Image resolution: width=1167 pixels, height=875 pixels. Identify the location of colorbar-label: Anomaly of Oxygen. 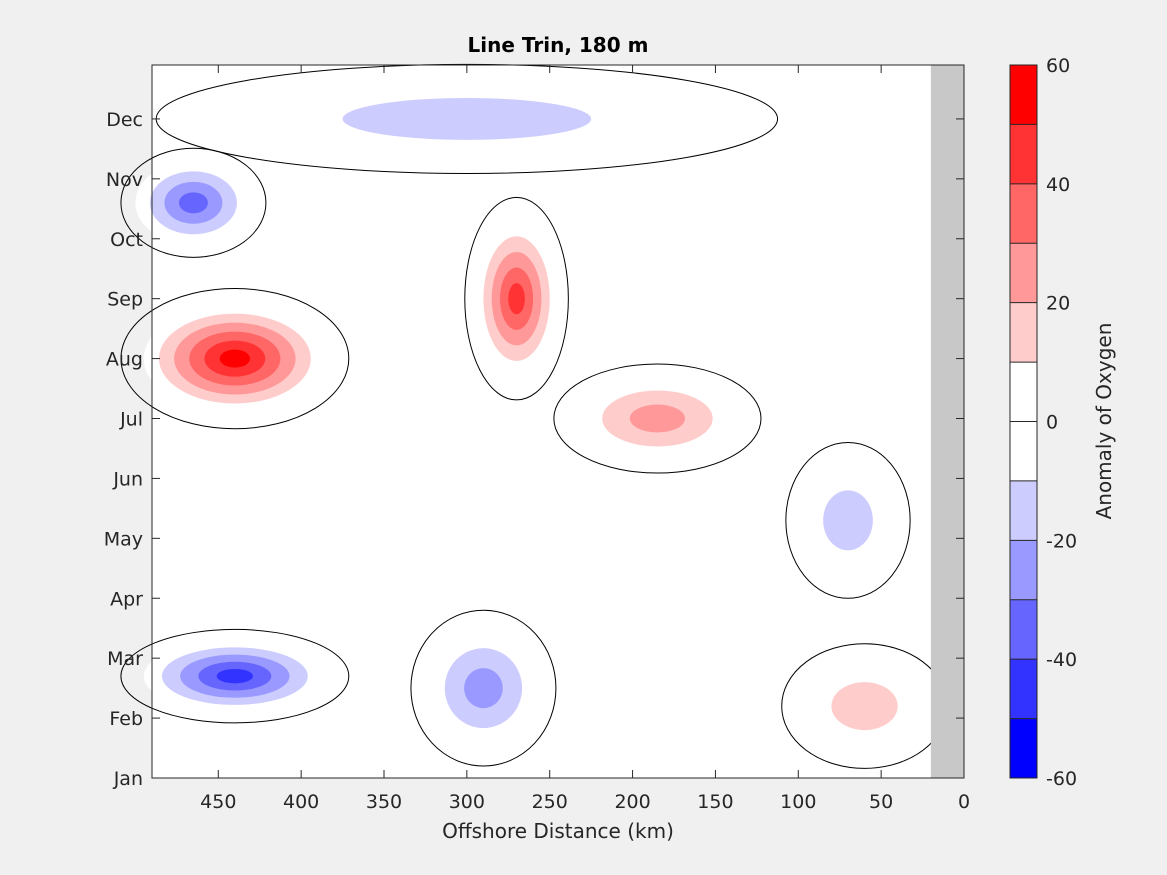
(1104, 421).